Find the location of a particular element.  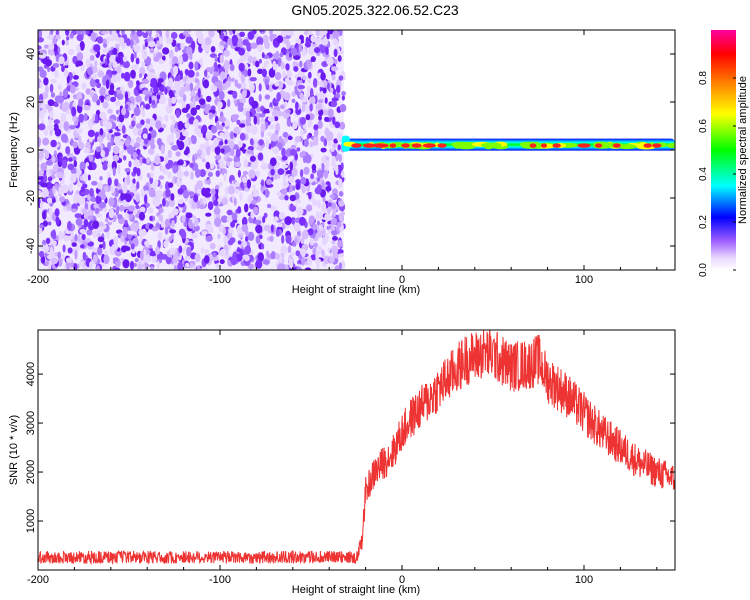

snr-x-axis-label: Height of straight line (km) is located at coordinates (356, 590).